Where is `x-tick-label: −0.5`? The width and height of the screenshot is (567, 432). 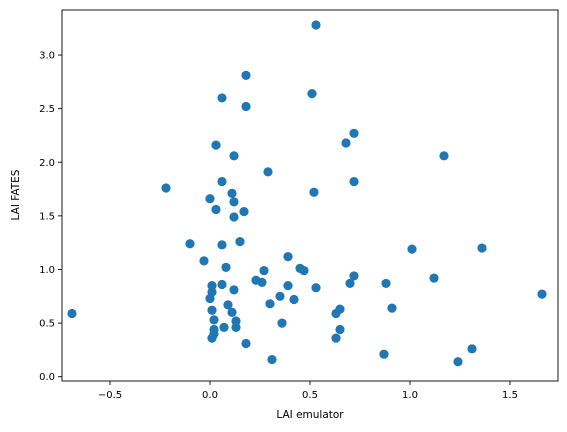
x-tick-label: −0.5 is located at coordinates (110, 395).